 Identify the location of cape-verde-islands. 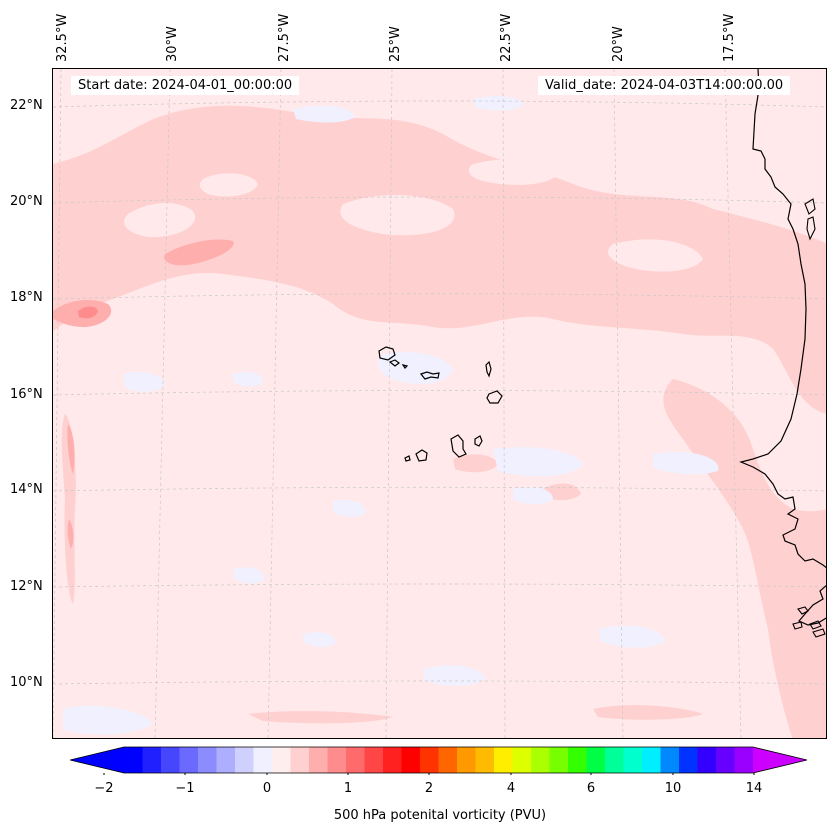
(440, 404).